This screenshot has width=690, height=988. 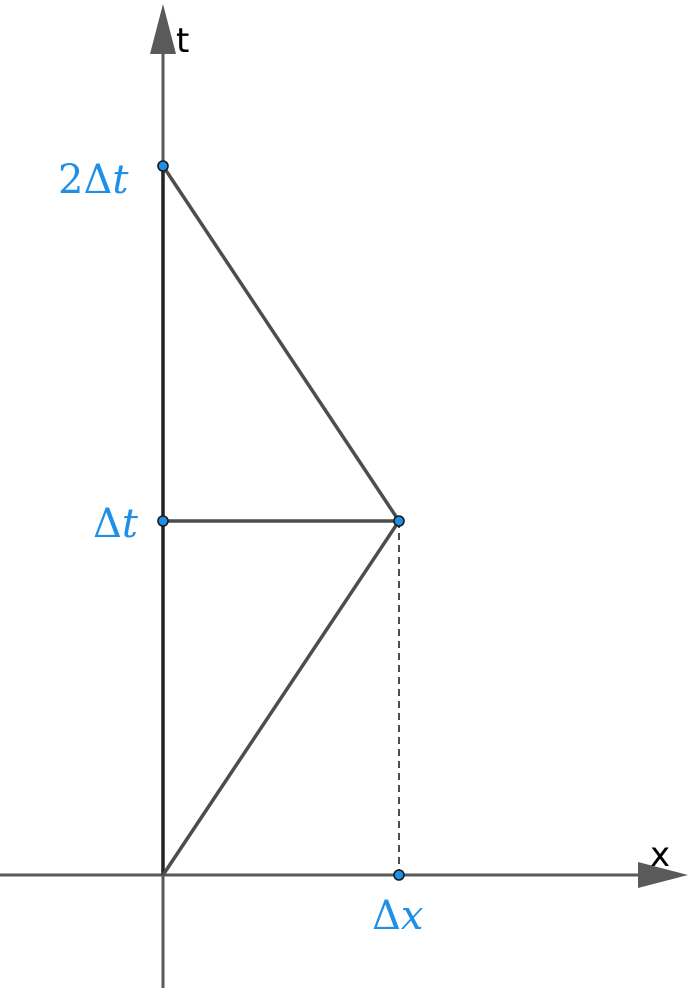 I want to click on x-axis-arrowhead, so click(x=663, y=875).